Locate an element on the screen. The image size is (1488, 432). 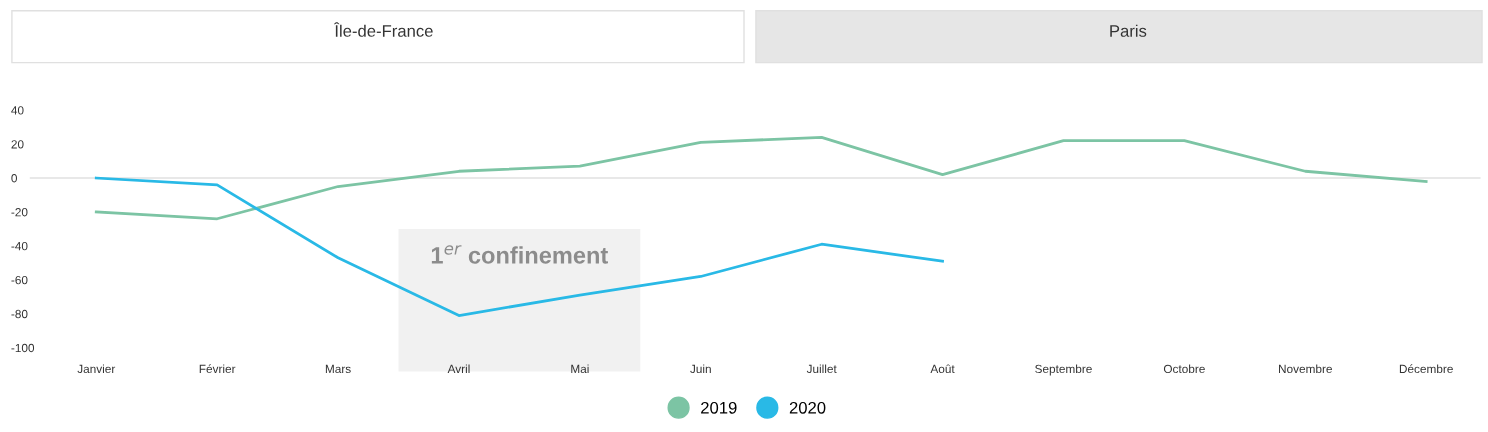
x-tick-label: Juillet is located at coordinates (821, 369).